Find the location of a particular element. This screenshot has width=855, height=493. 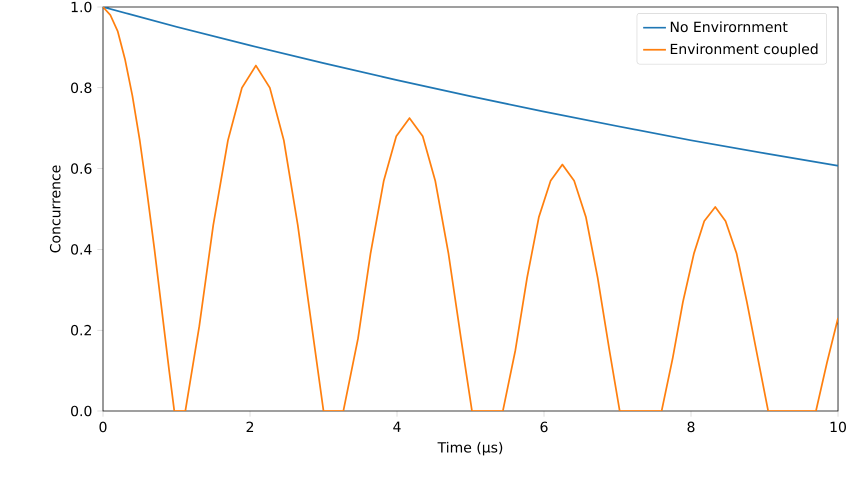

x-tick-label: 0 is located at coordinates (103, 427).